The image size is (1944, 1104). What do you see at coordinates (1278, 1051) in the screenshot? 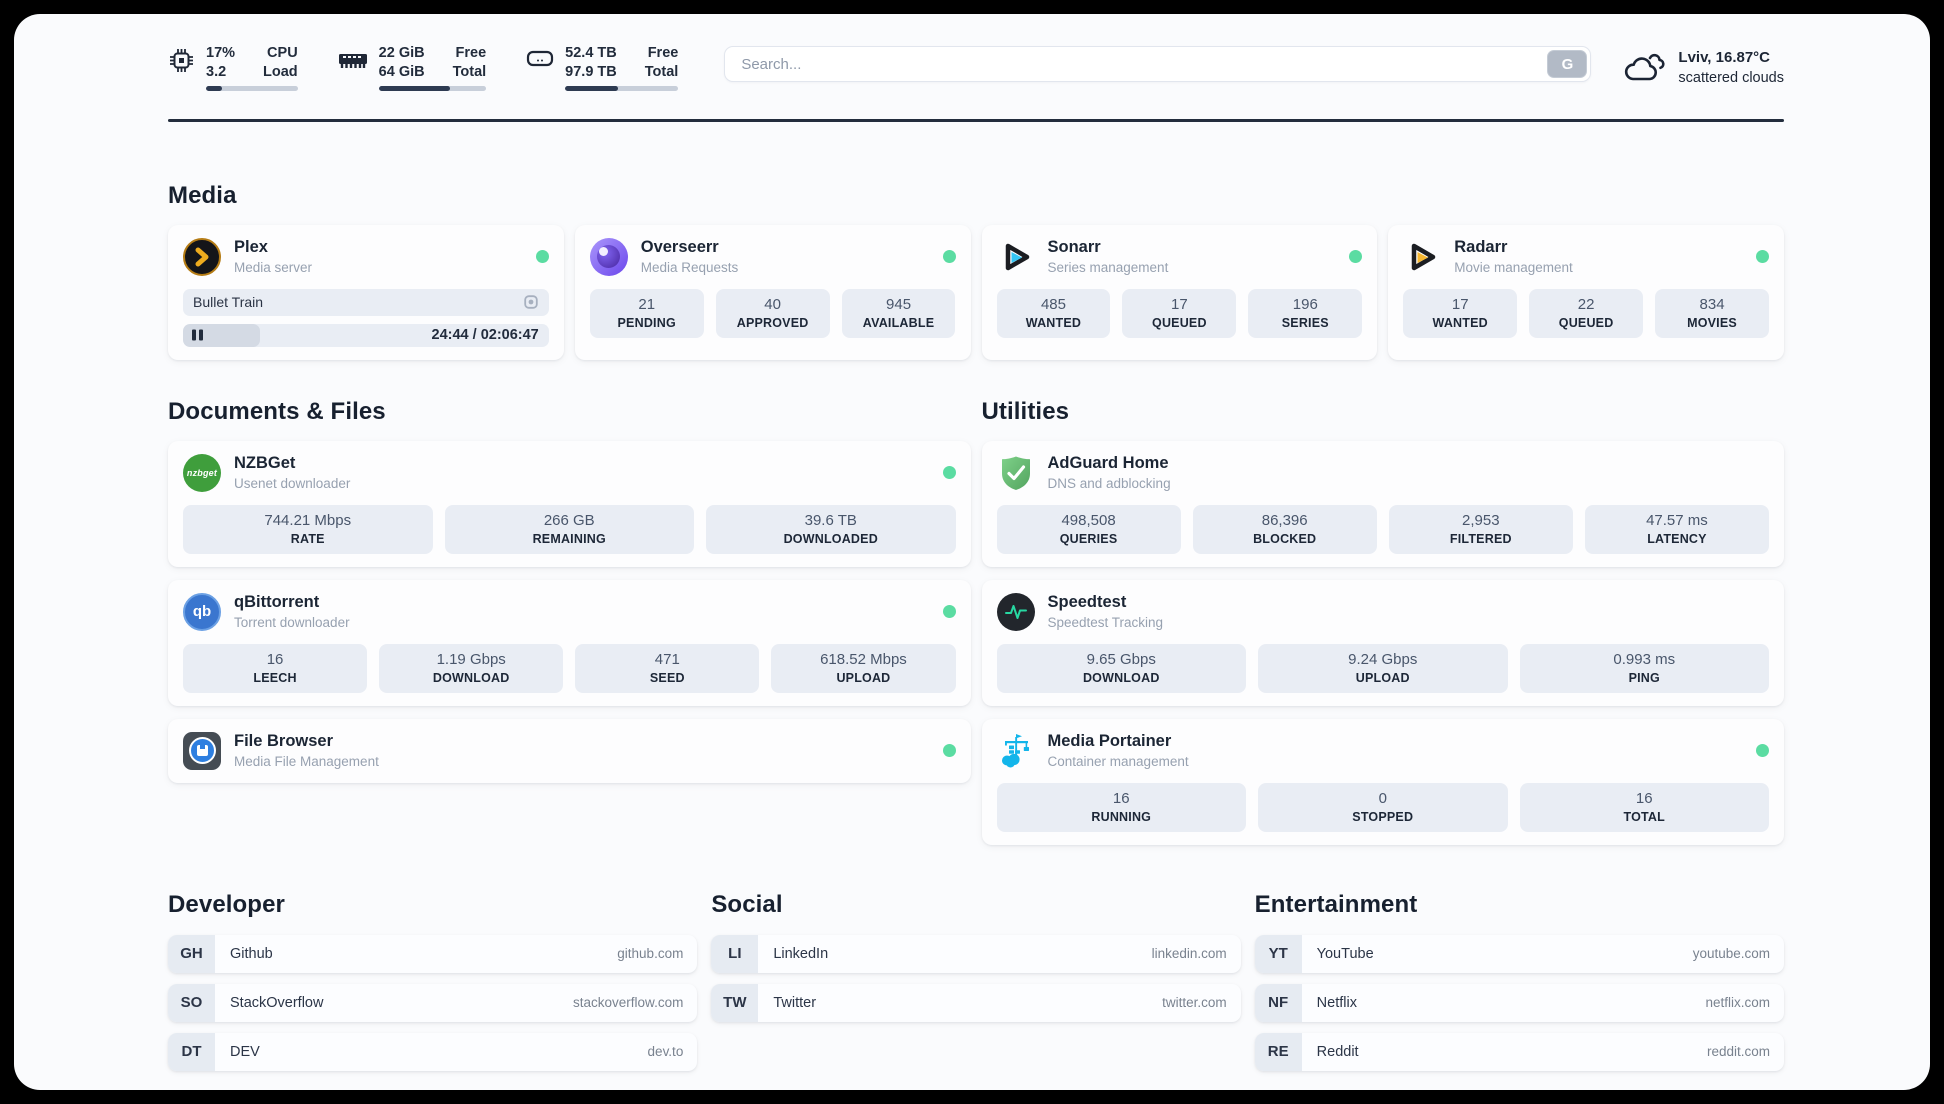
I see `bookmark-abbr: RE` at bounding box center [1278, 1051].